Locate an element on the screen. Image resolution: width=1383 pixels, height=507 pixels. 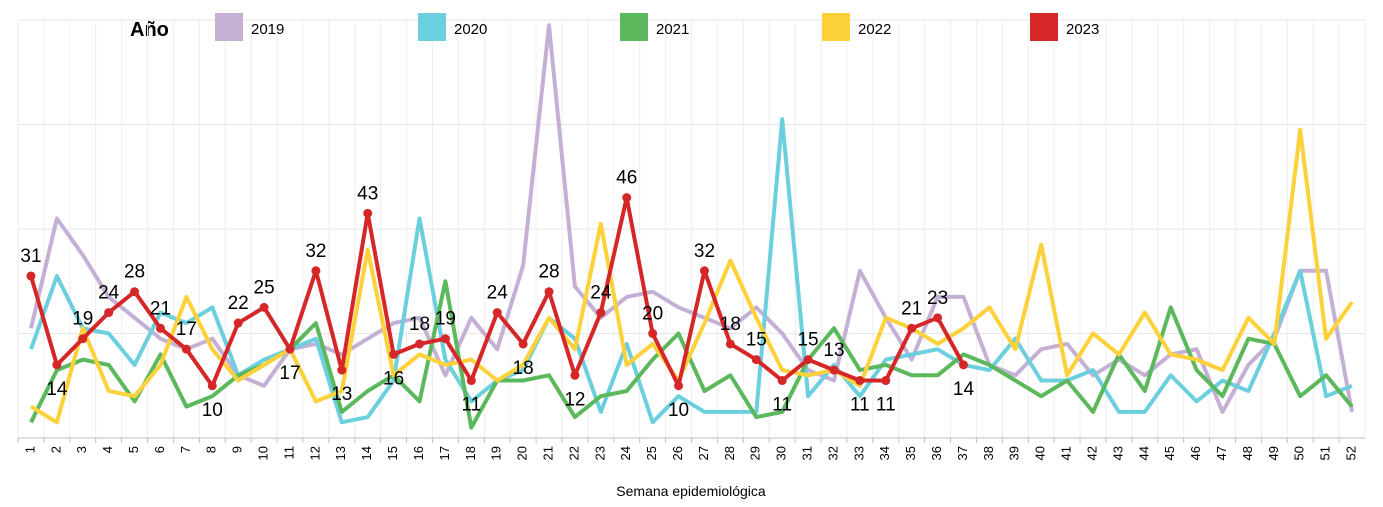
x-tick-label: 52 is located at coordinates (1350, 453).